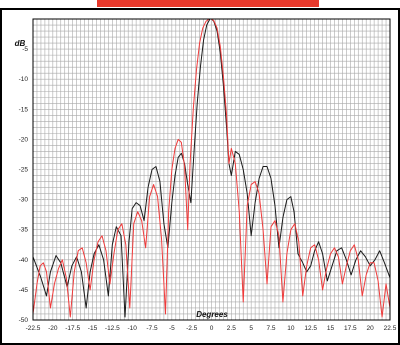 The height and width of the screenshot is (345, 400). I want to click on y-tick-label: -35, so click(24, 230).